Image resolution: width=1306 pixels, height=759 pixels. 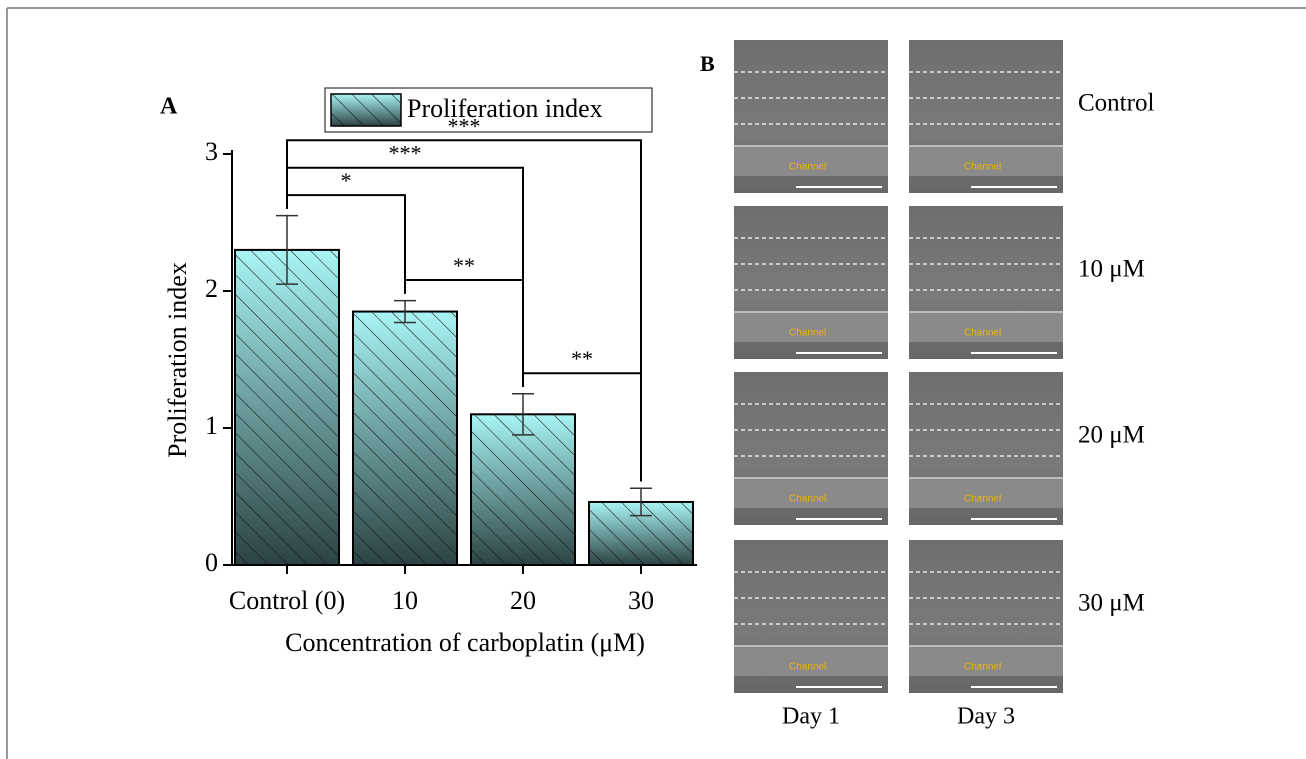 What do you see at coordinates (287, 600) in the screenshot?
I see `x-tick-label: Control (0)` at bounding box center [287, 600].